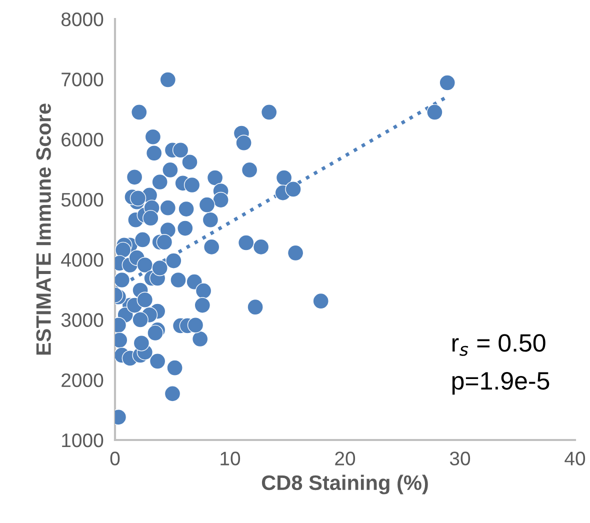  I want to click on y-tick-label: 2000, so click(83, 380).